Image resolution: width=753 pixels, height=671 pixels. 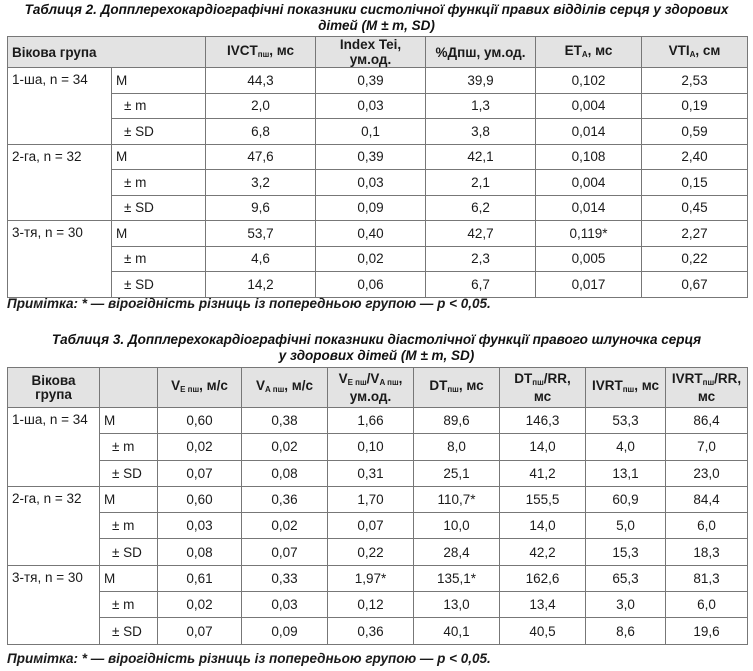 I want to click on t2-vti: 0,22, so click(x=695, y=258).